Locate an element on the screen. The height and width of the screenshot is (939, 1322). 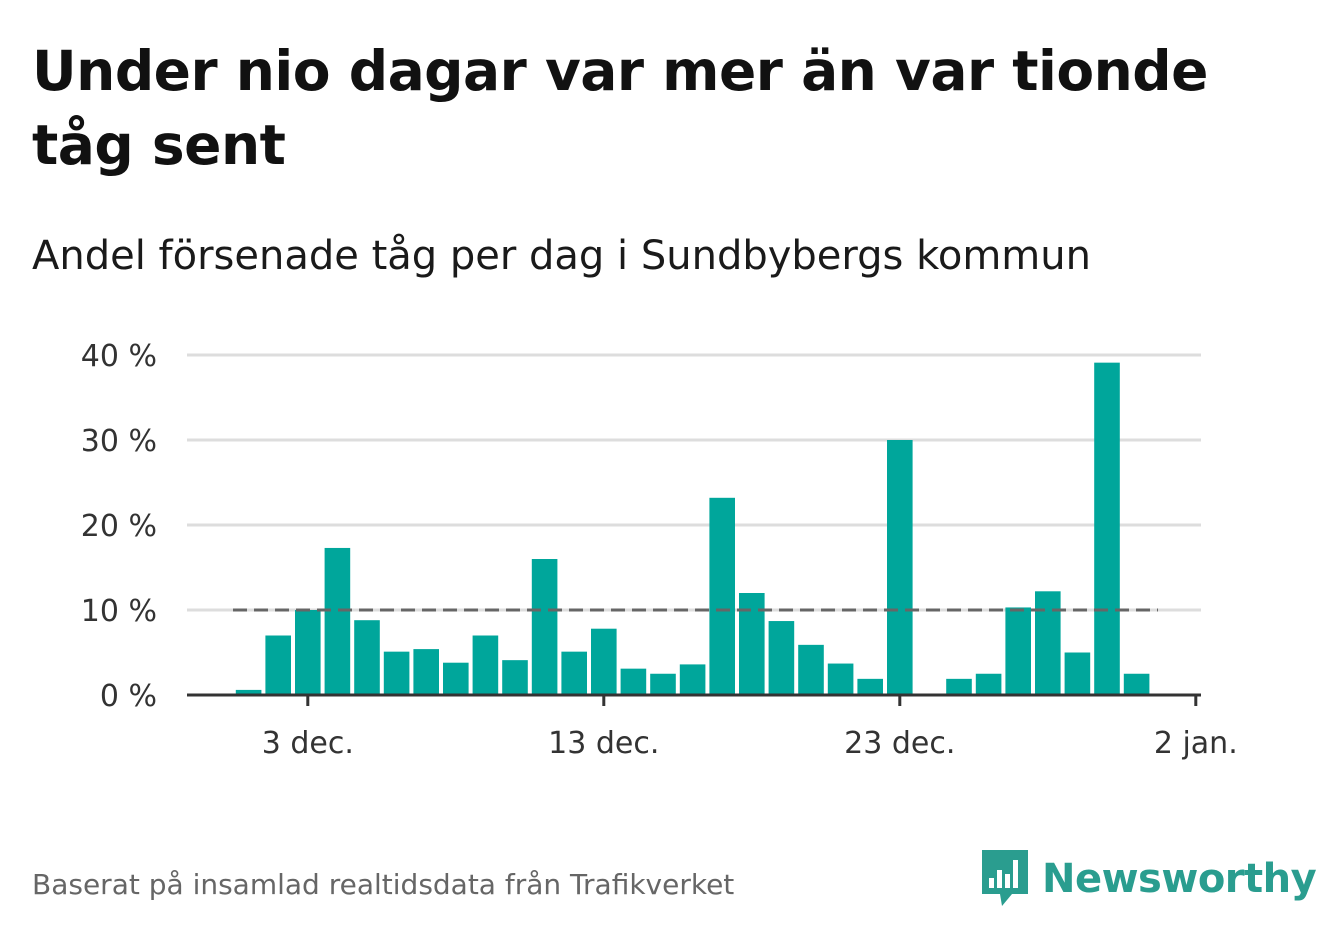
brand-name: Newsworthy is located at coordinates (1179, 879).